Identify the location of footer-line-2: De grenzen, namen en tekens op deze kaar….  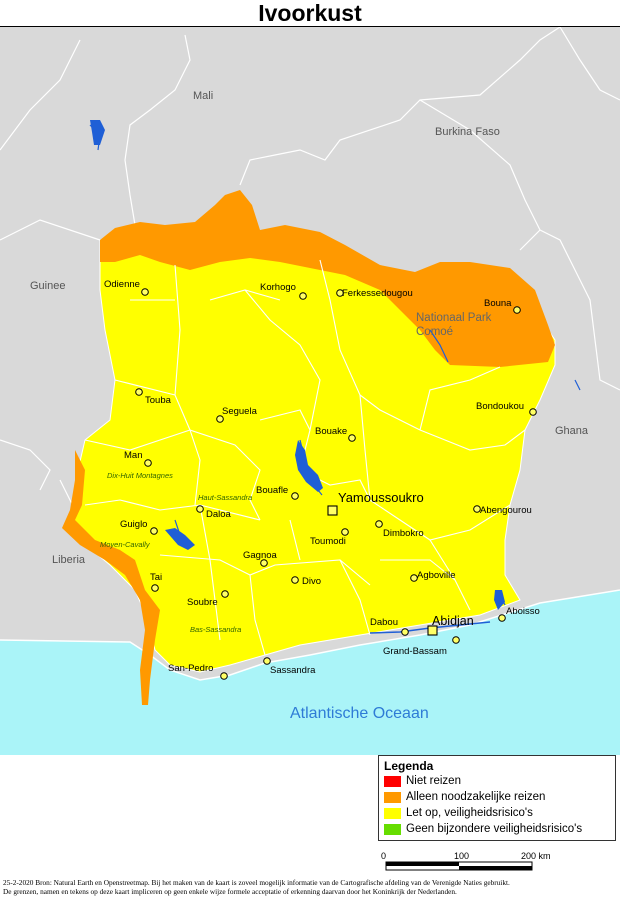
(230, 891).